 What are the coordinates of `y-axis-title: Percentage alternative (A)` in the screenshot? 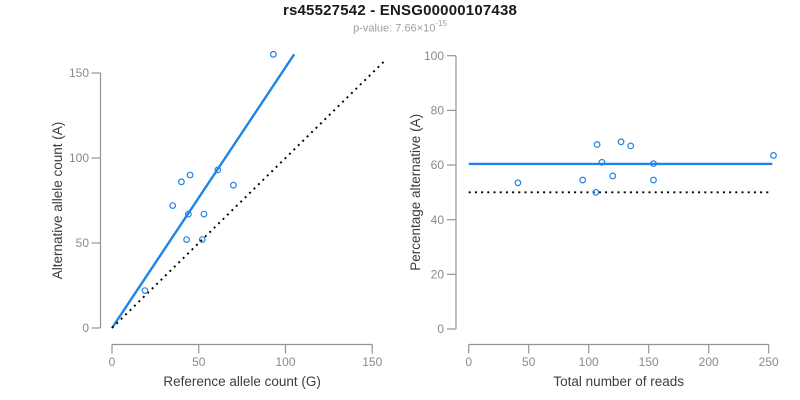 It's located at (415, 192).